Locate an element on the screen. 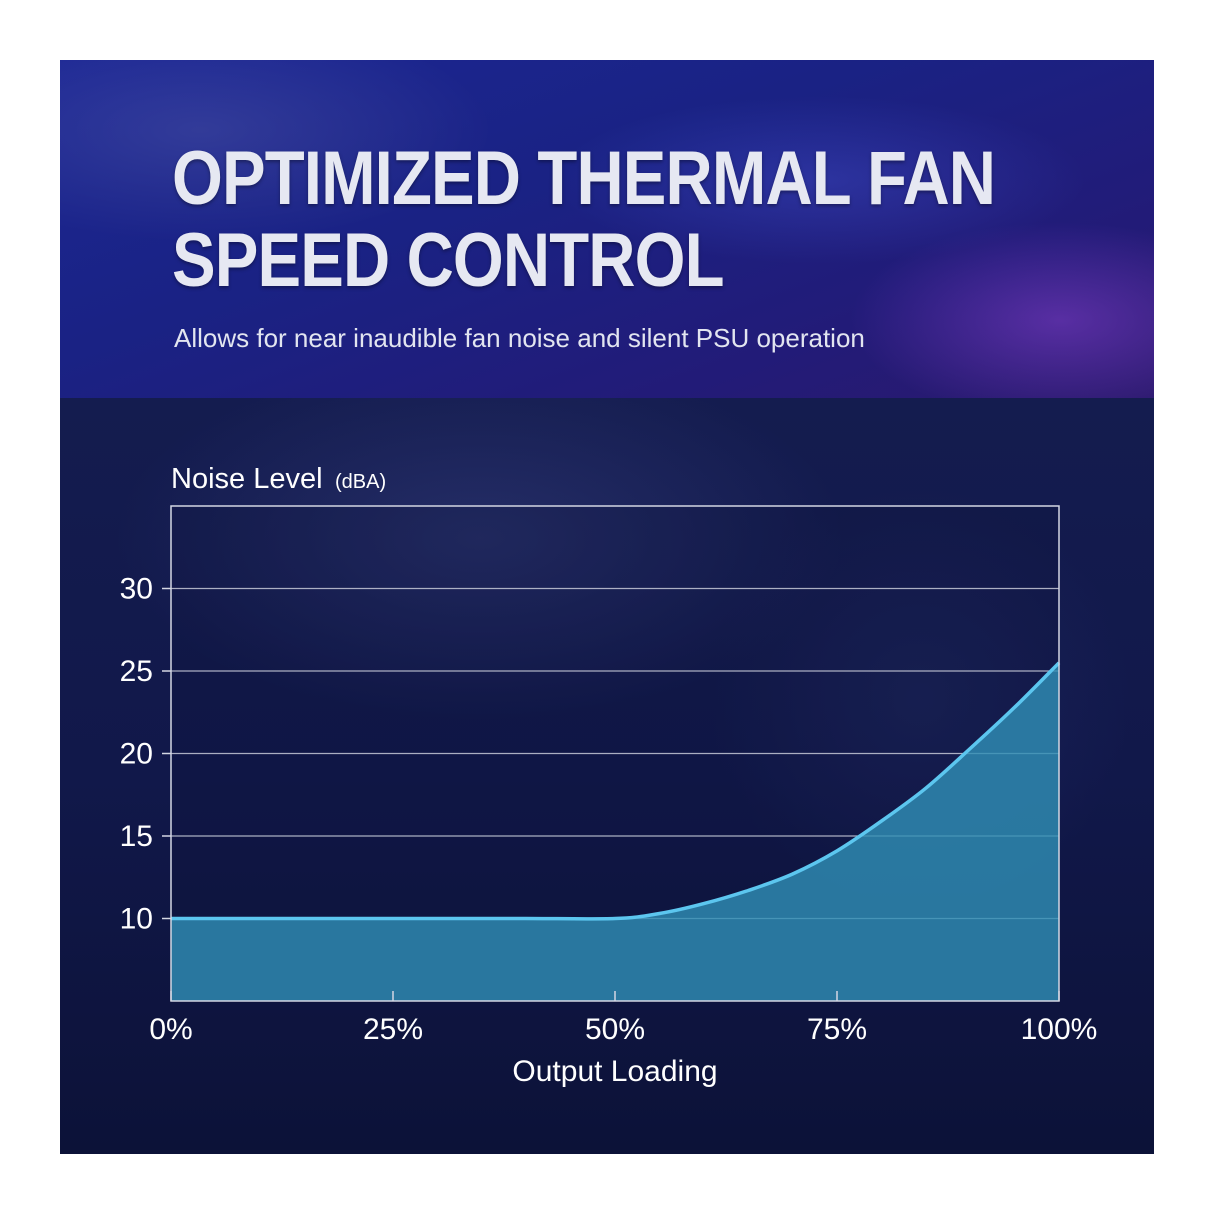  y-tick-label-10: 10 is located at coordinates (136, 919).